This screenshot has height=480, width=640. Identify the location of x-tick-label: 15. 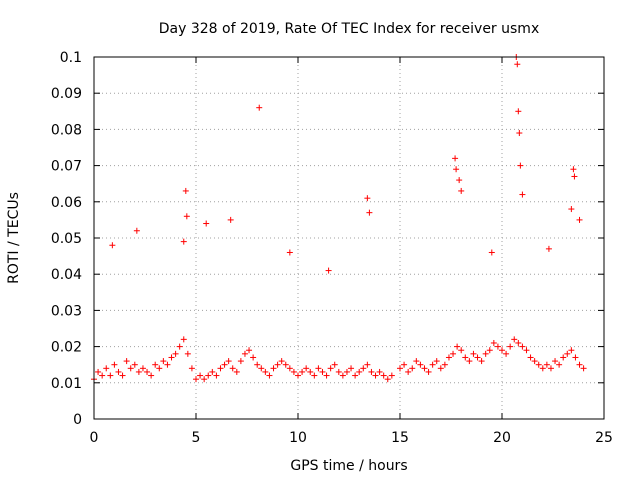
(400, 438).